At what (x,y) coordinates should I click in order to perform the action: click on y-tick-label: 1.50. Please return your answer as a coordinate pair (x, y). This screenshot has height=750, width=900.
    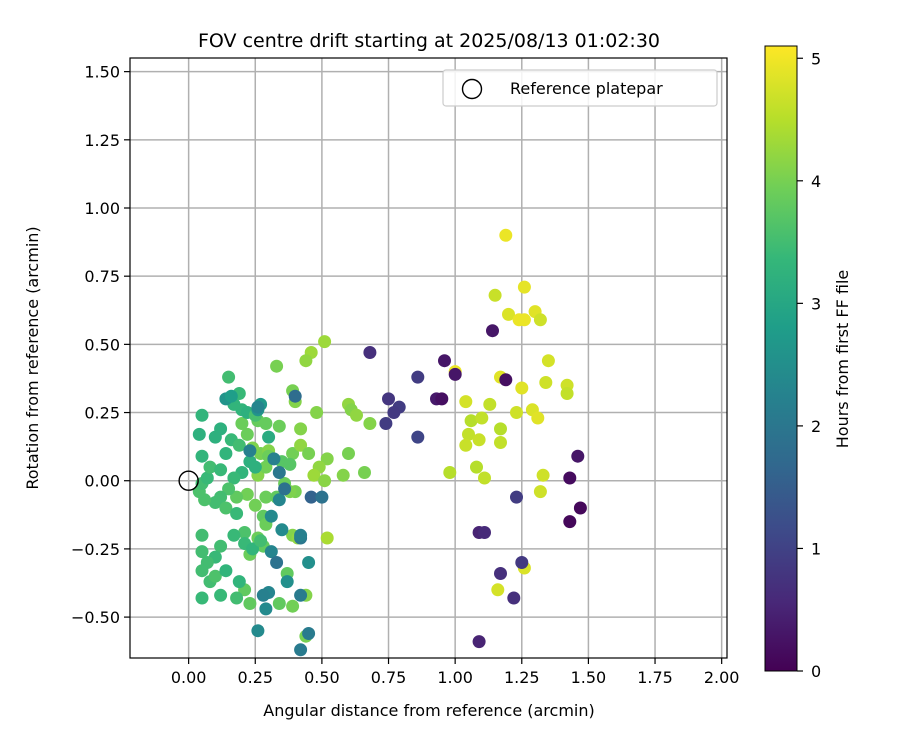
    Looking at the image, I should click on (102, 72).